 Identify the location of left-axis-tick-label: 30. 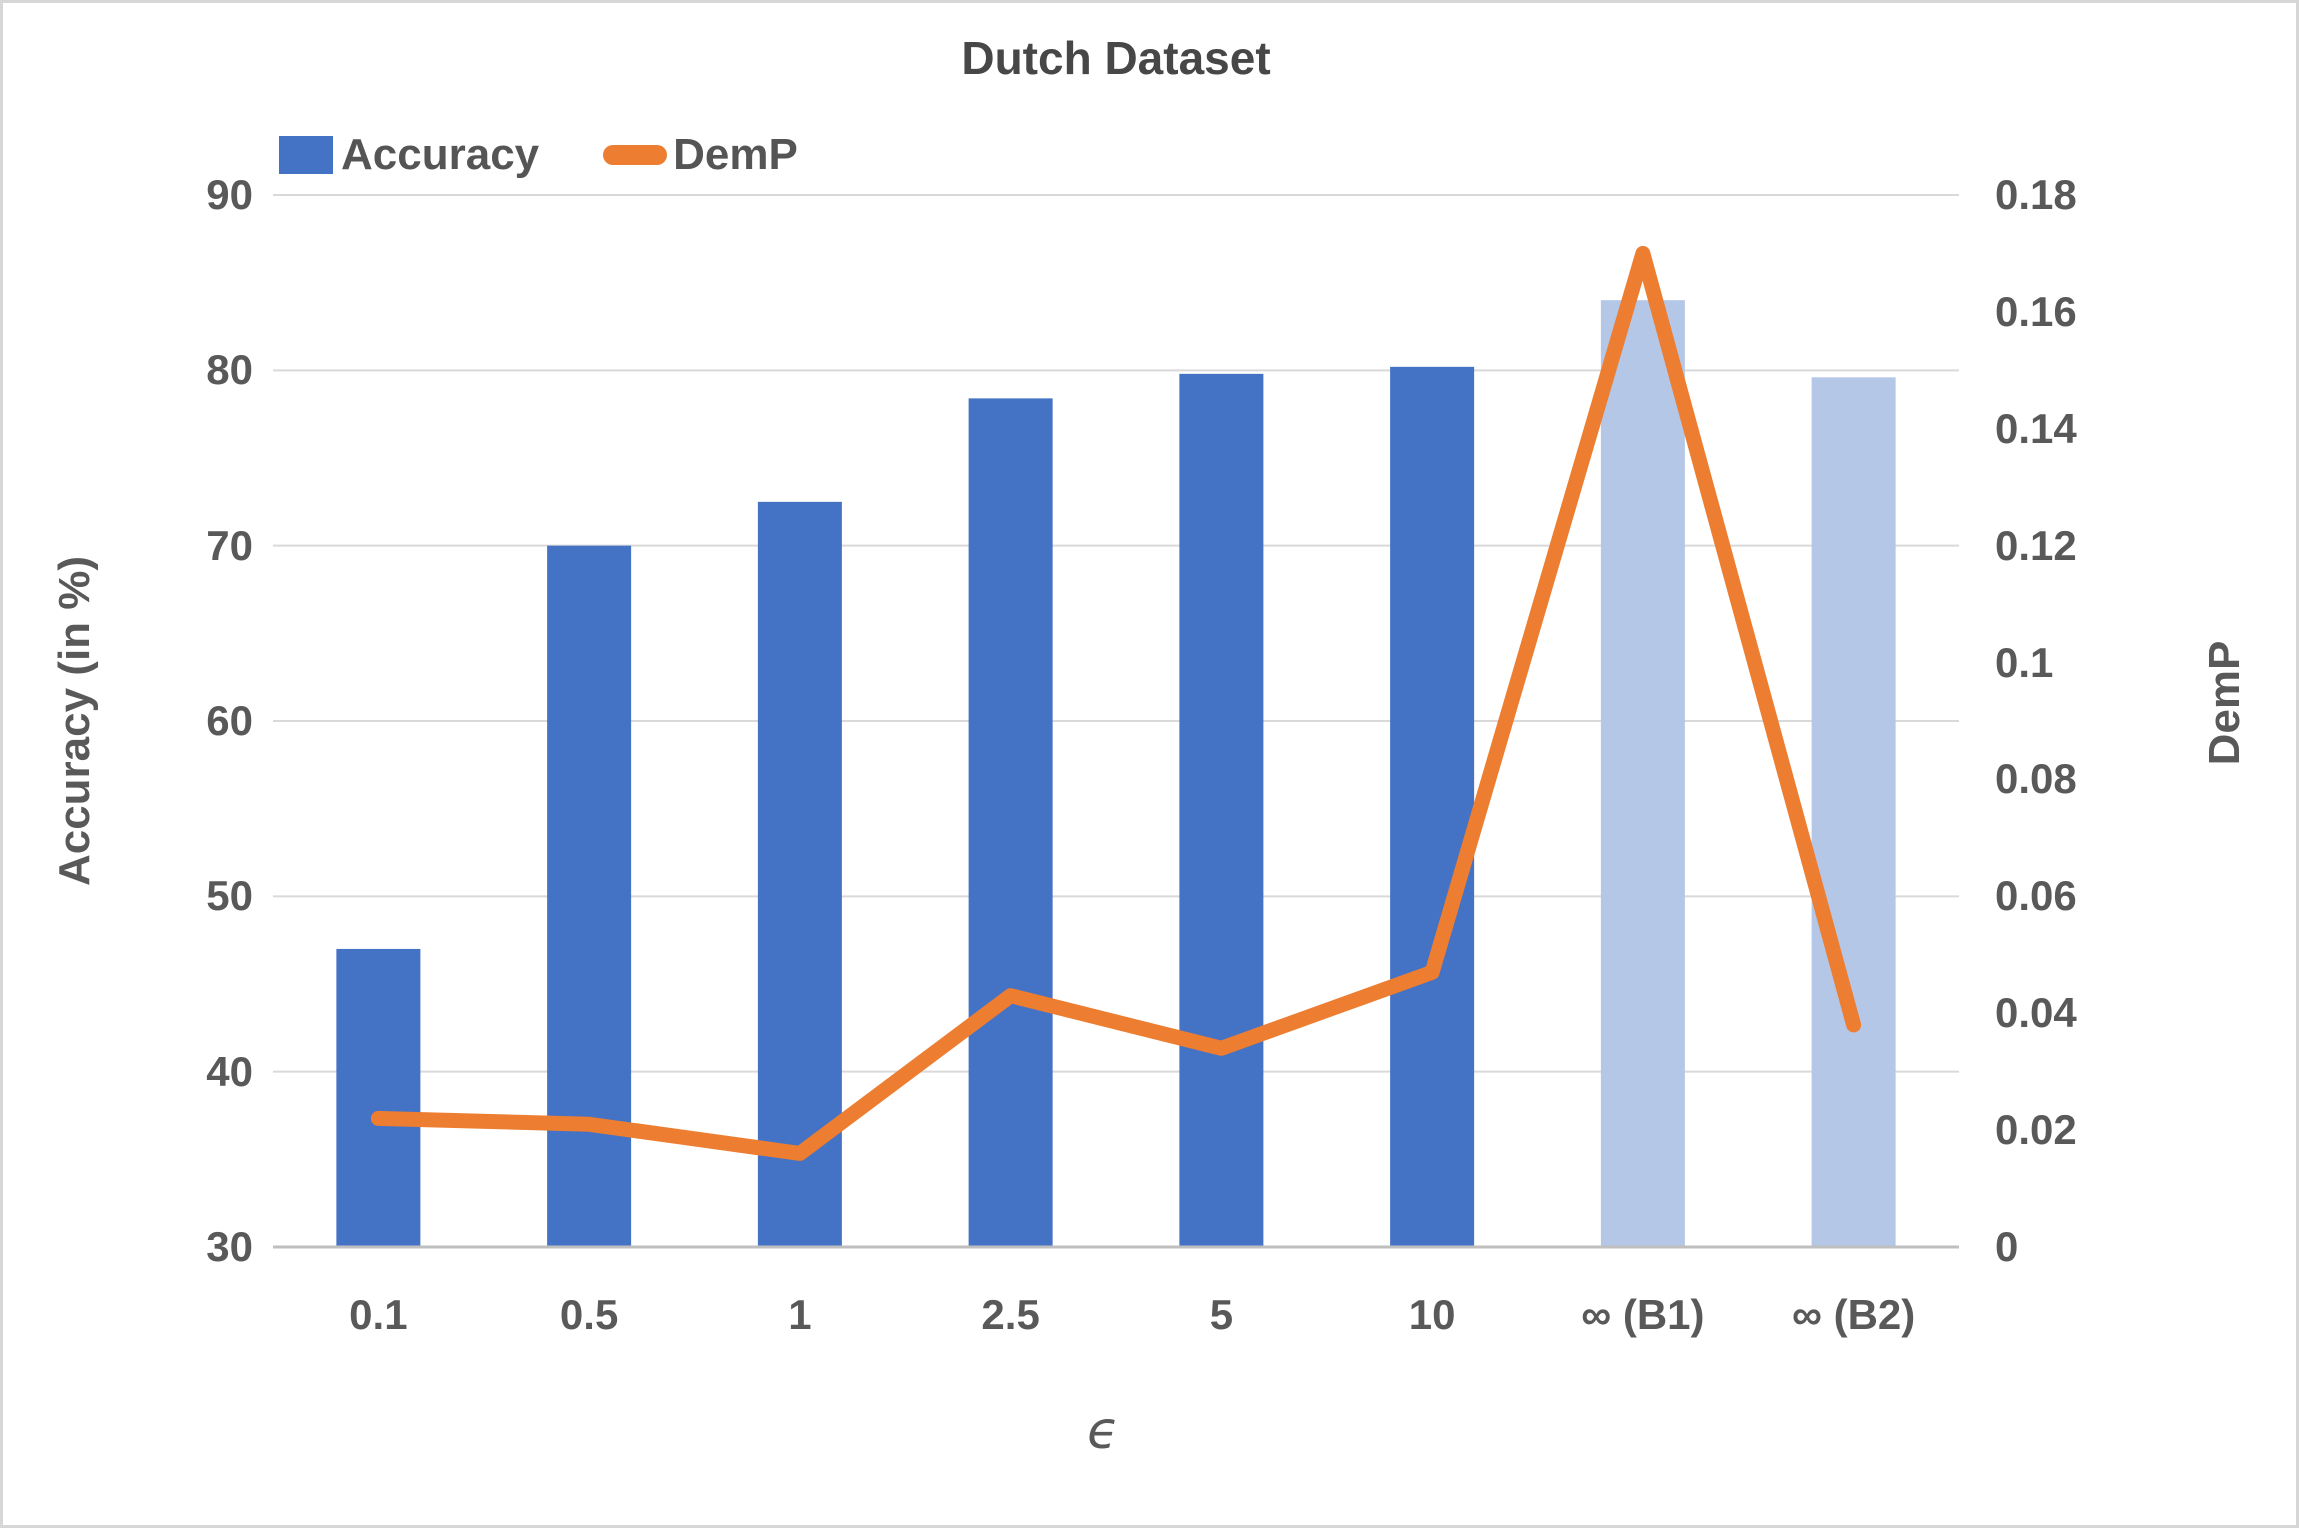
(229, 1246).